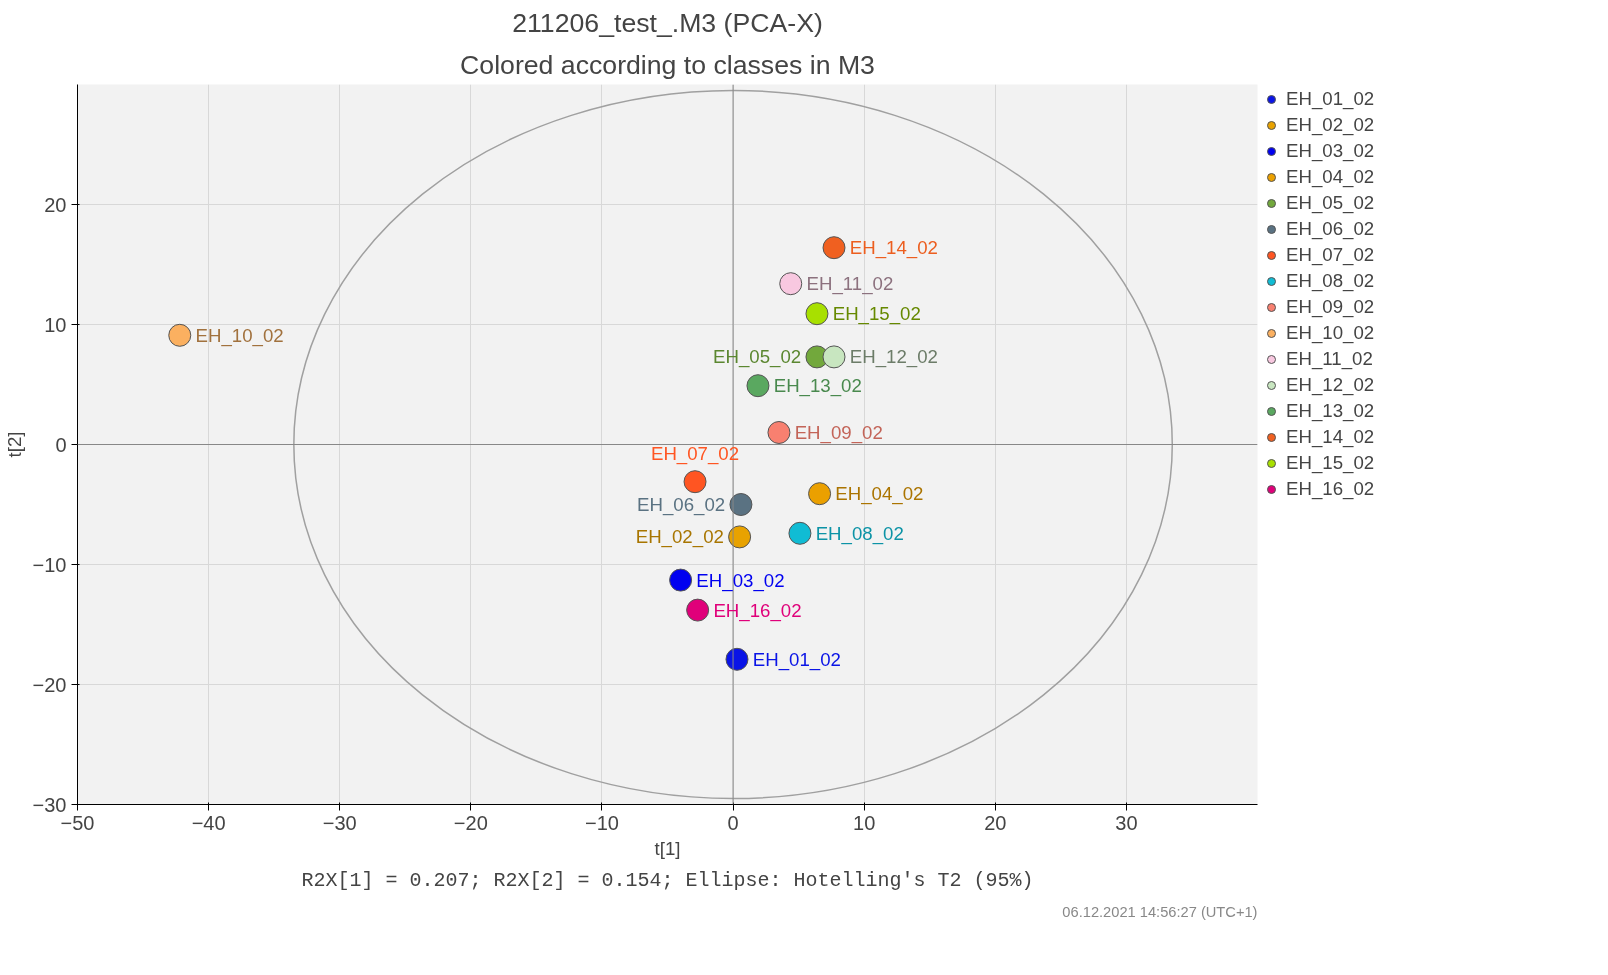 The width and height of the screenshot is (1608, 975). What do you see at coordinates (1329, 359) in the screenshot?
I see `legend-label: EH_11_02` at bounding box center [1329, 359].